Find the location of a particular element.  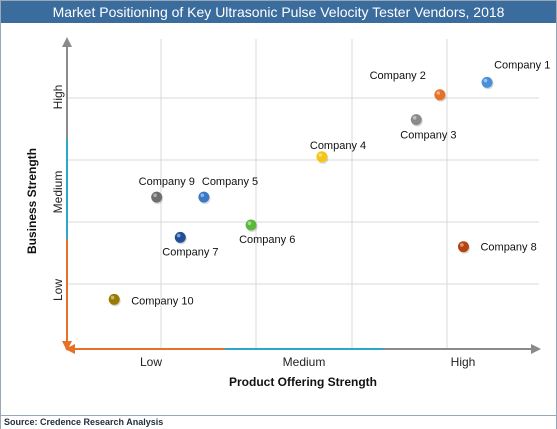

point-label: Company 1 is located at coordinates (522, 65).